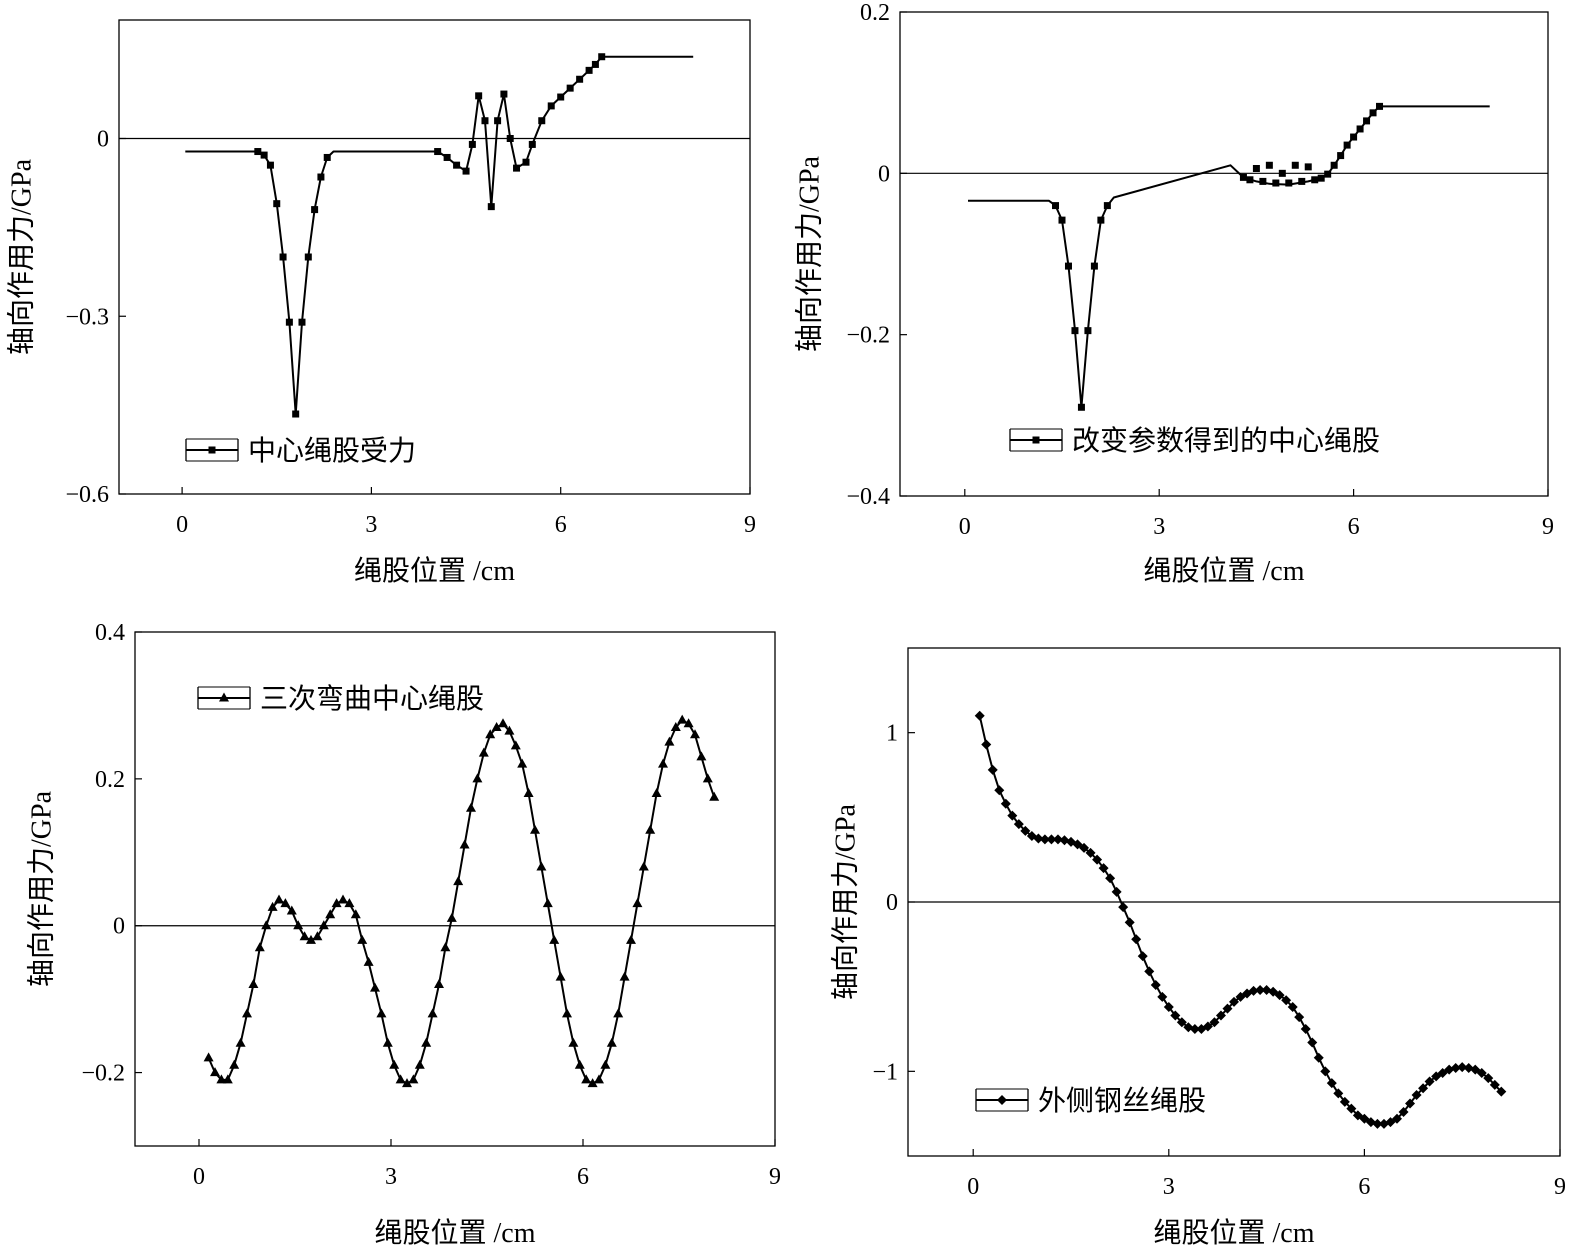  I want to click on legend-label: 三次弯曲中心绳股, so click(372, 699).